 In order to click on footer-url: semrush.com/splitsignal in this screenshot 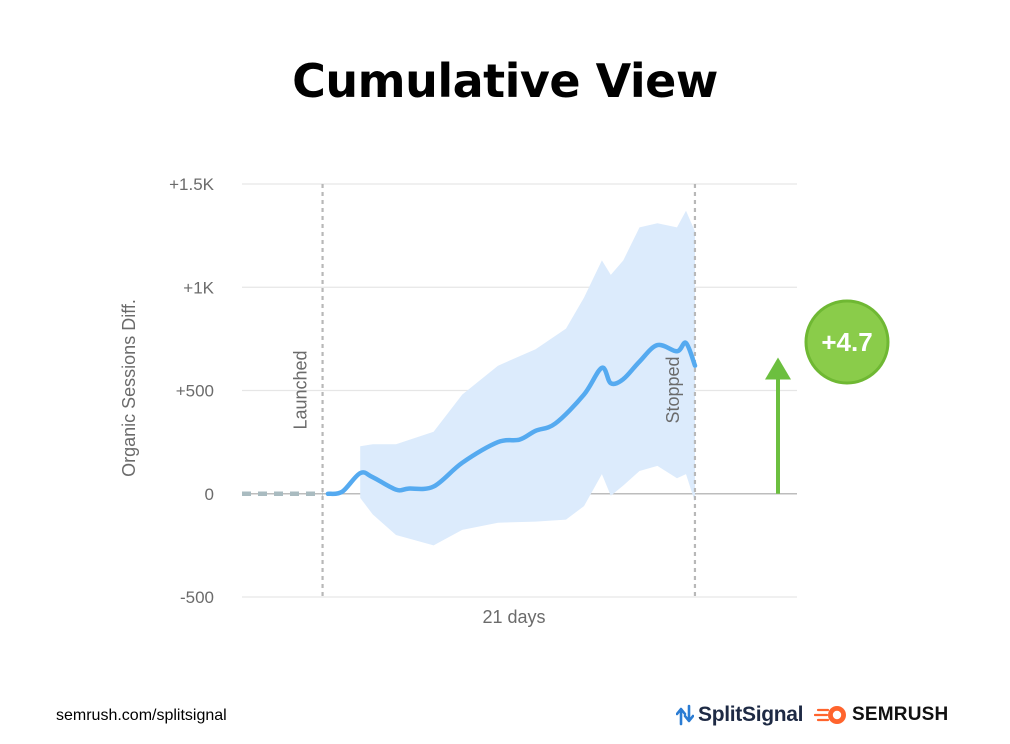, I will do `click(141, 715)`.